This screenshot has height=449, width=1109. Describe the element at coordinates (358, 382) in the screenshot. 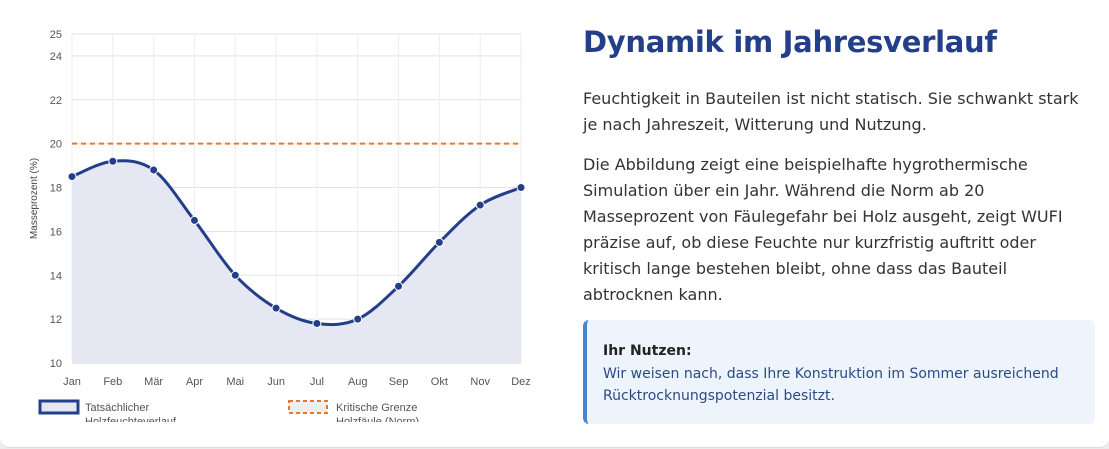

I see `x-tick-label: Aug` at that location.